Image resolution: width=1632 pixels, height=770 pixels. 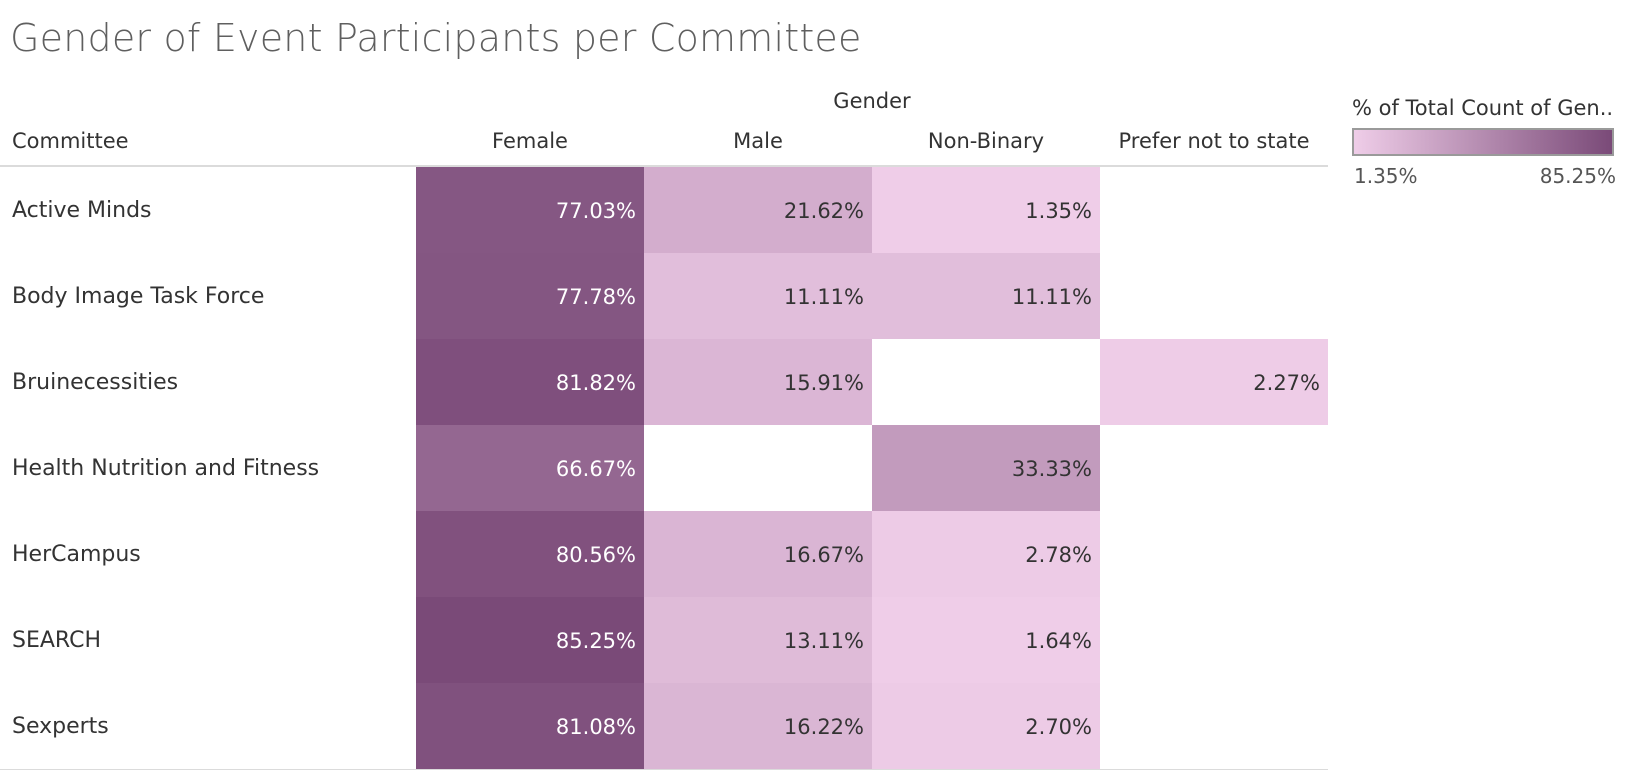 What do you see at coordinates (596, 211) in the screenshot?
I see `cell-value-label: 77.03%` at bounding box center [596, 211].